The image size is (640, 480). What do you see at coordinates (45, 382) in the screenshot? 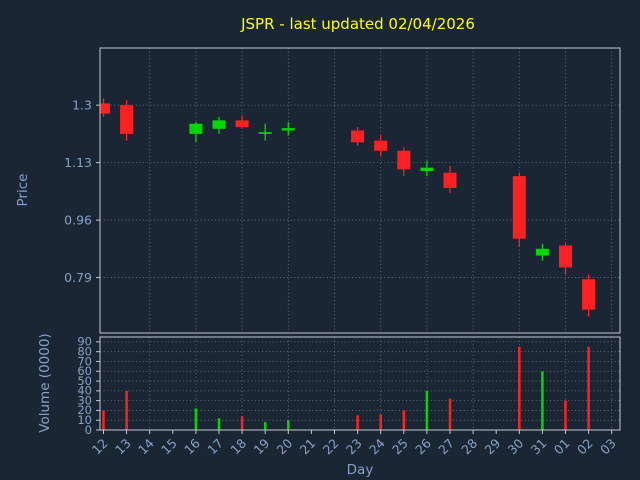
I see `volume-axis-label: Volume (0000)` at bounding box center [45, 382].